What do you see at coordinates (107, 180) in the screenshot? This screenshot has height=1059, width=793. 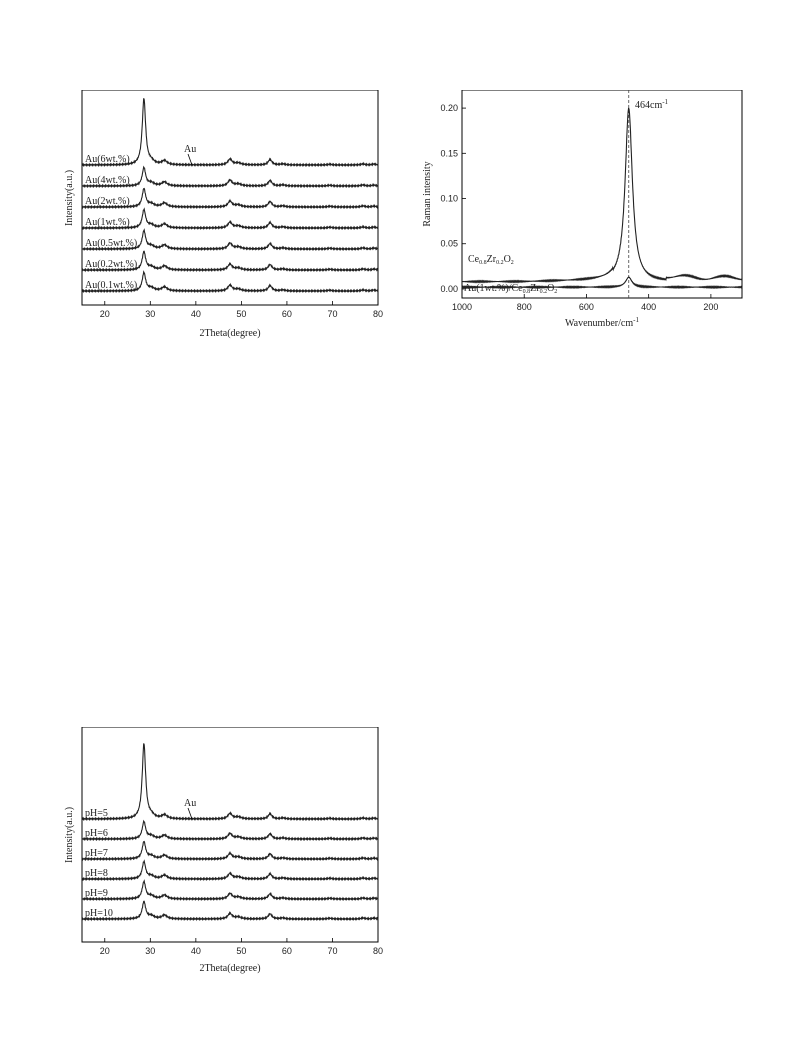 I see `series-label: Au(4wt.%)` at bounding box center [107, 180].